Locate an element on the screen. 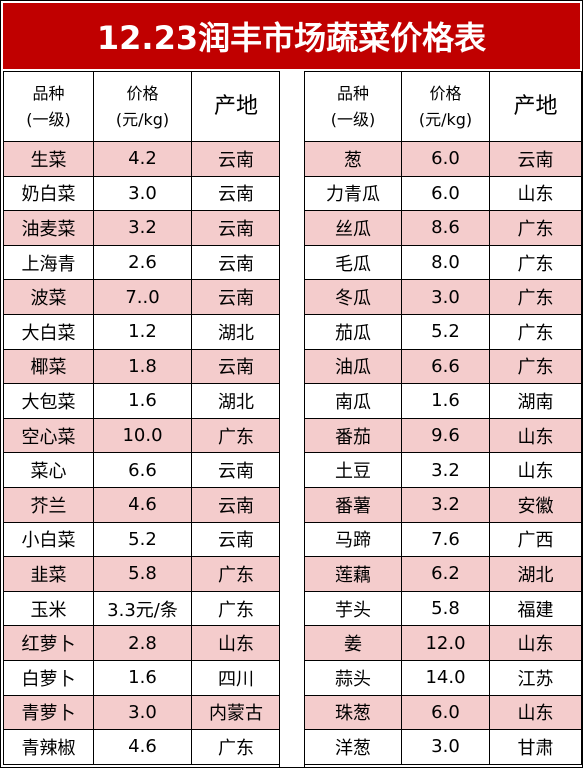 The width and height of the screenshot is (583, 768). vegetable-name-cell: 蒜头 is located at coordinates (353, 677).